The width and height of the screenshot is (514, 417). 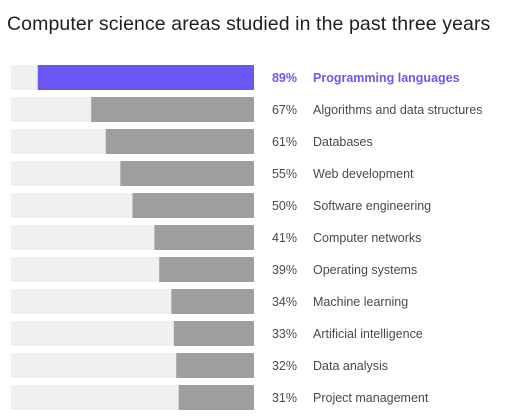 What do you see at coordinates (360, 302) in the screenshot?
I see `category-label: Machine learning` at bounding box center [360, 302].